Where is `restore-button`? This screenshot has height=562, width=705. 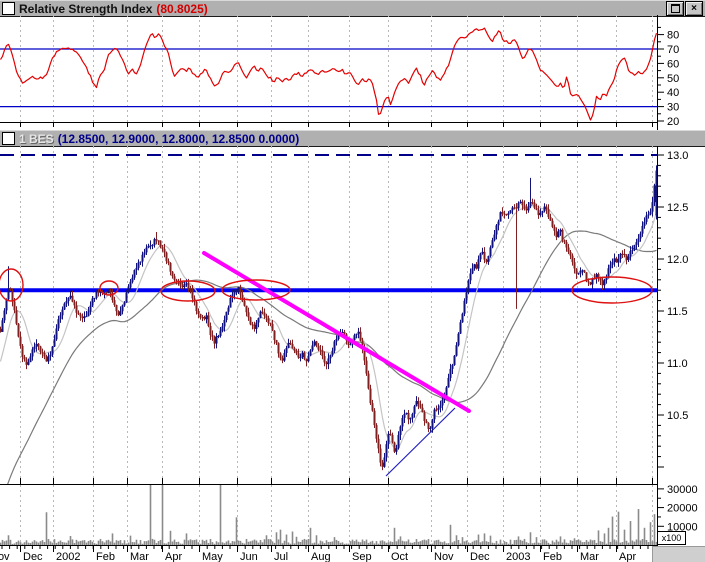
restore-button is located at coordinates (675, 8).